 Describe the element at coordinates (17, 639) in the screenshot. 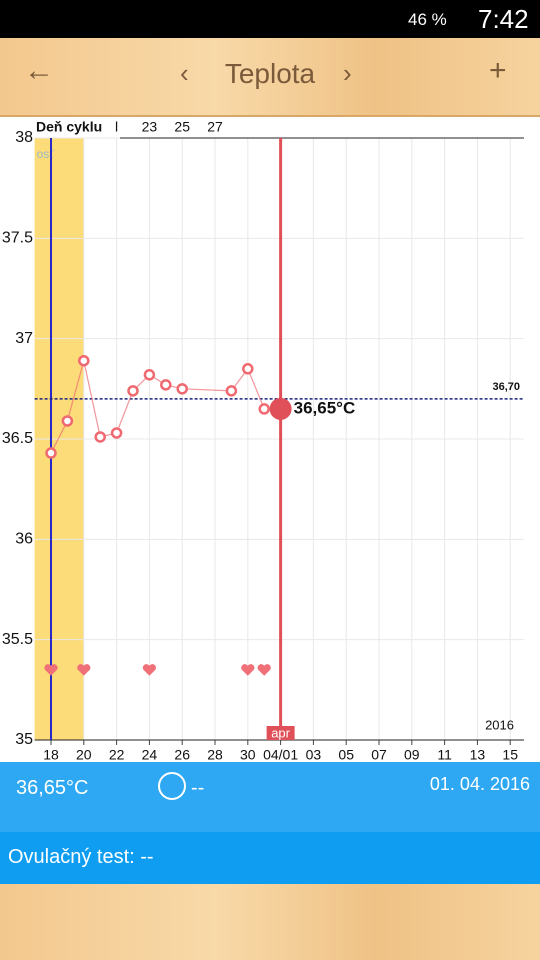

I see `y-tick-label: 35.5` at that location.